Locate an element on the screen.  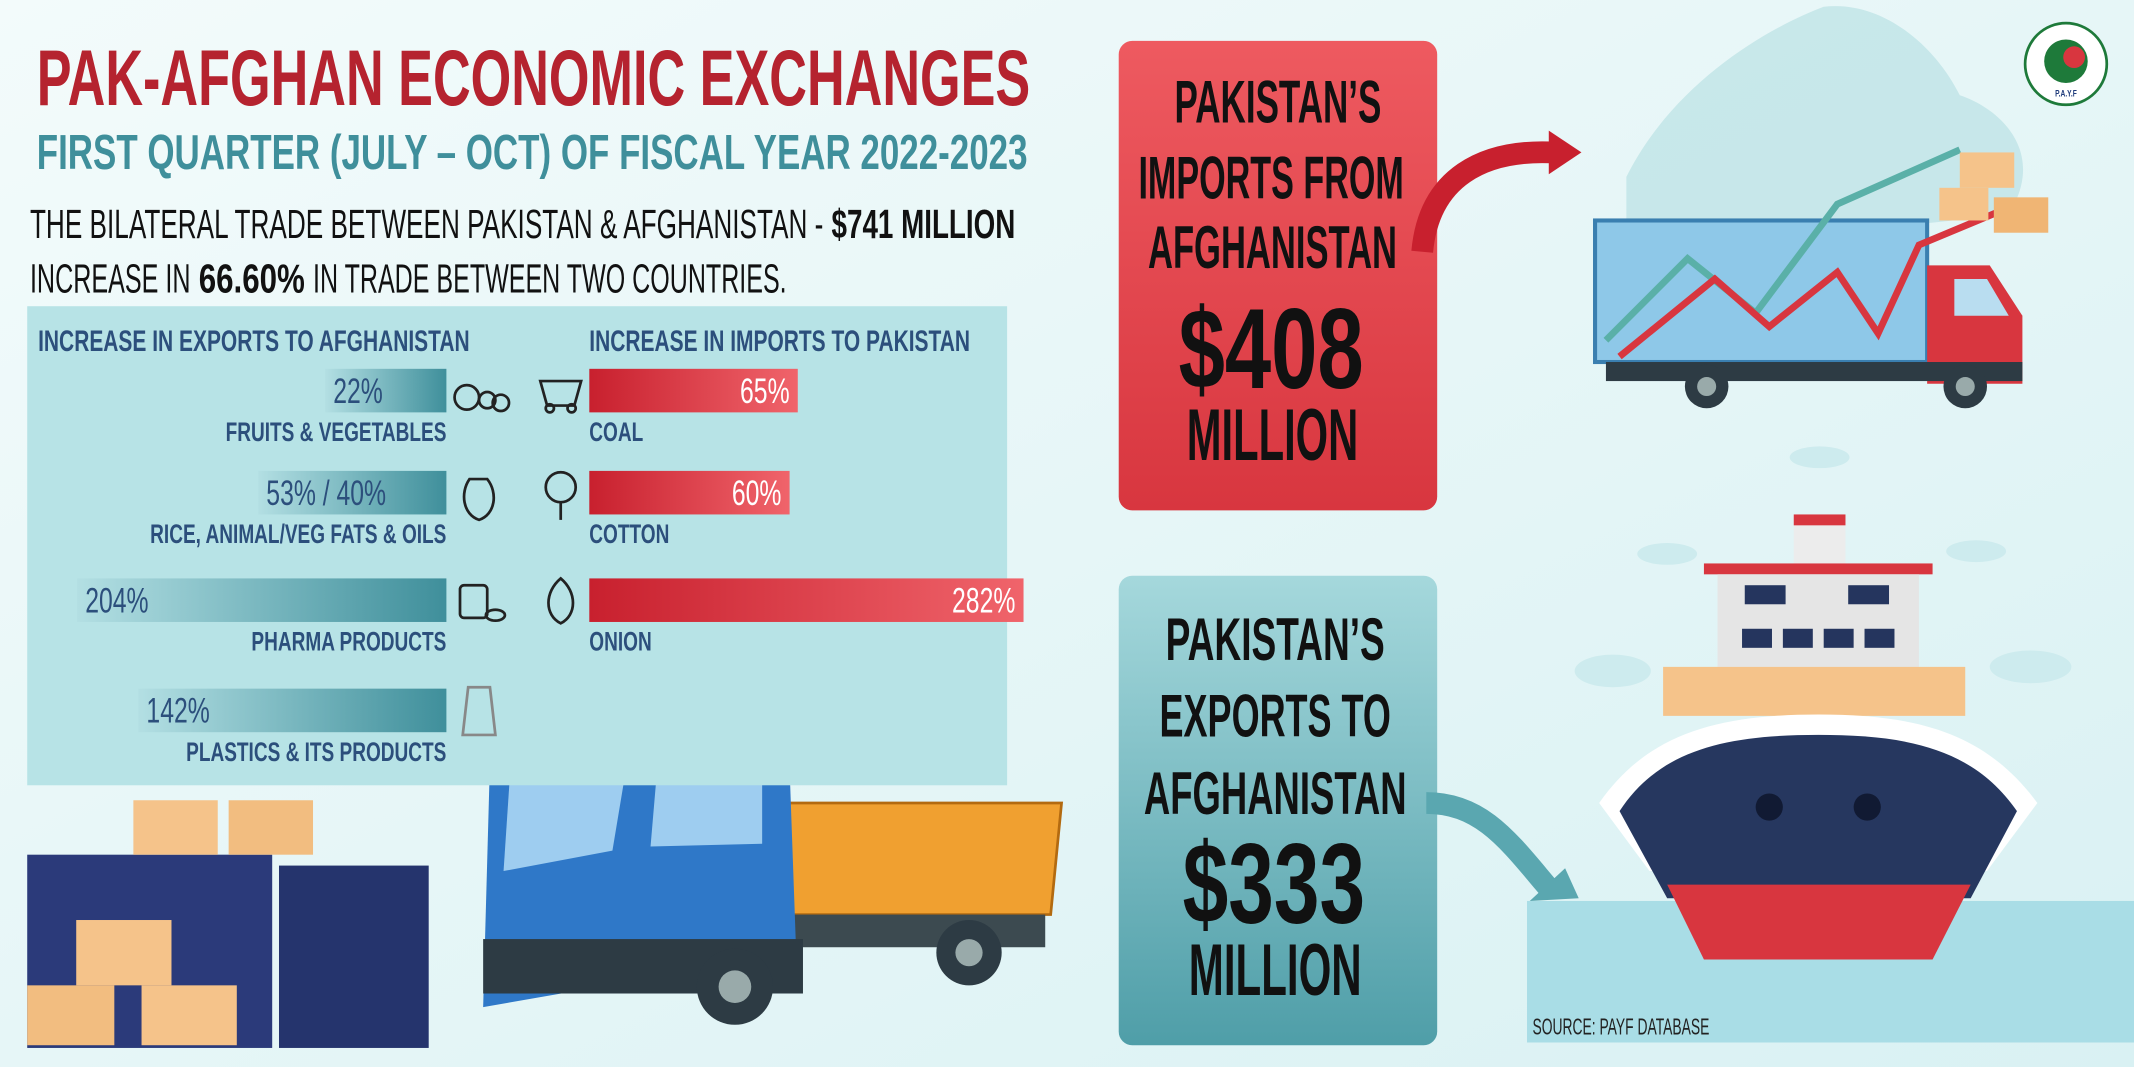
logo: P.A.Y.F is located at coordinates (2066, 64).